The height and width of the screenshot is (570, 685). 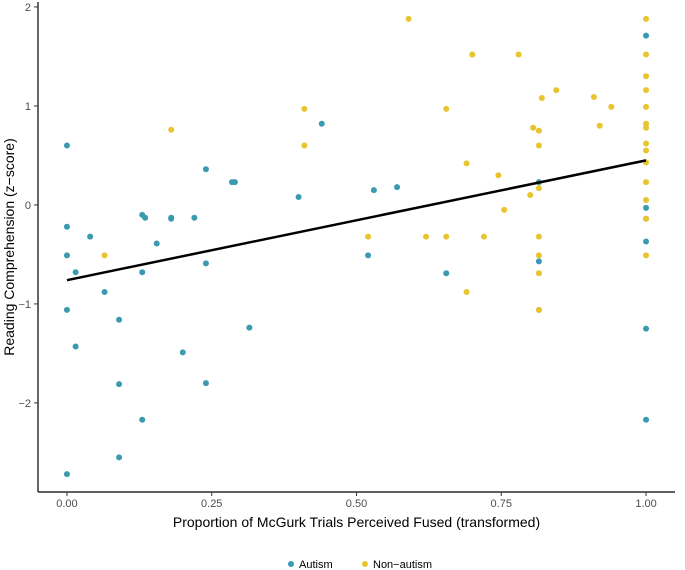 I want to click on y-tick-label: 1, so click(x=28, y=107).